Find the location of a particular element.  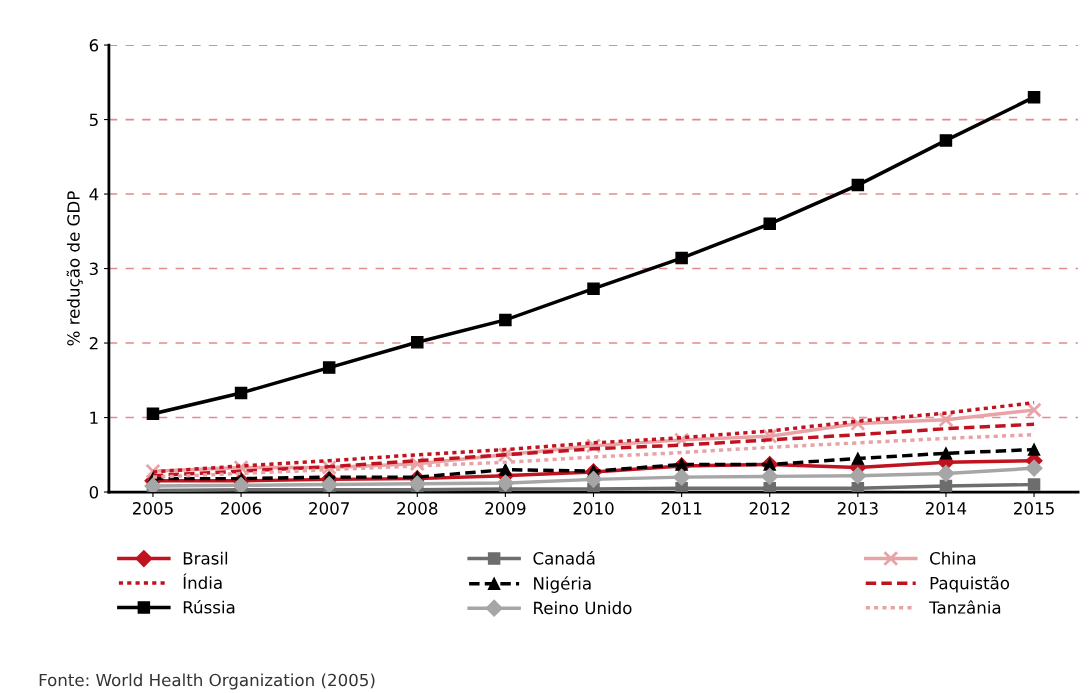

y-axis-title: % redução de GDP is located at coordinates (74, 268).